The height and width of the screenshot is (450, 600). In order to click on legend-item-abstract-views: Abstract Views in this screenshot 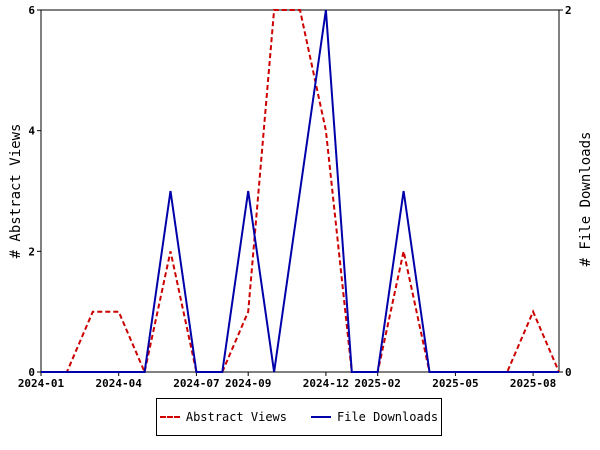, I will do `click(223, 417)`.